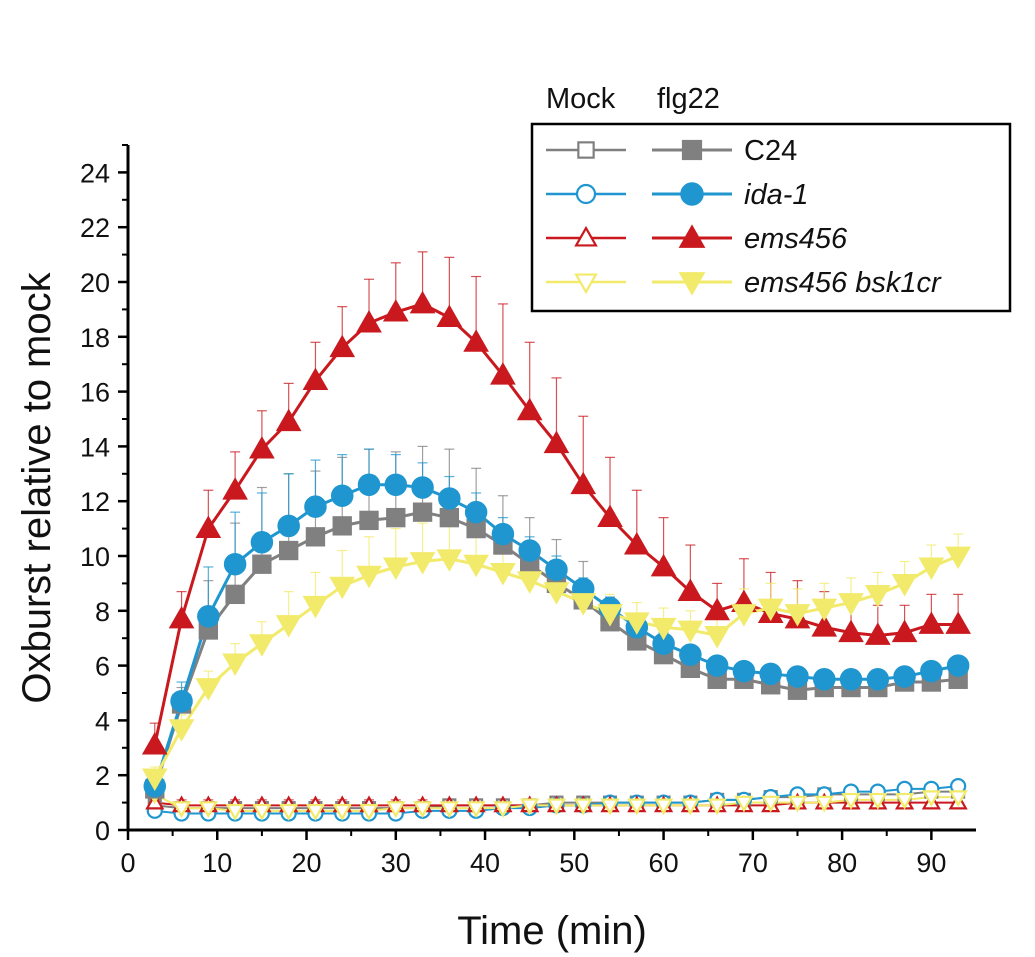  What do you see at coordinates (95, 447) in the screenshot?
I see `y-tick-label: 14` at bounding box center [95, 447].